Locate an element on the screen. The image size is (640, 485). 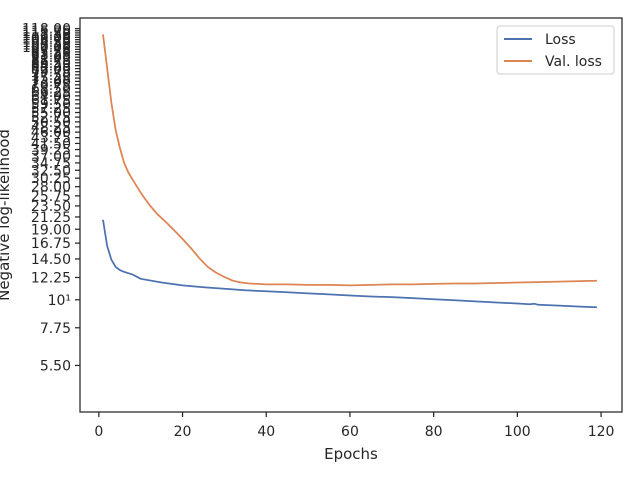
y-tick-label: 57.25 is located at coordinates (51, 109).